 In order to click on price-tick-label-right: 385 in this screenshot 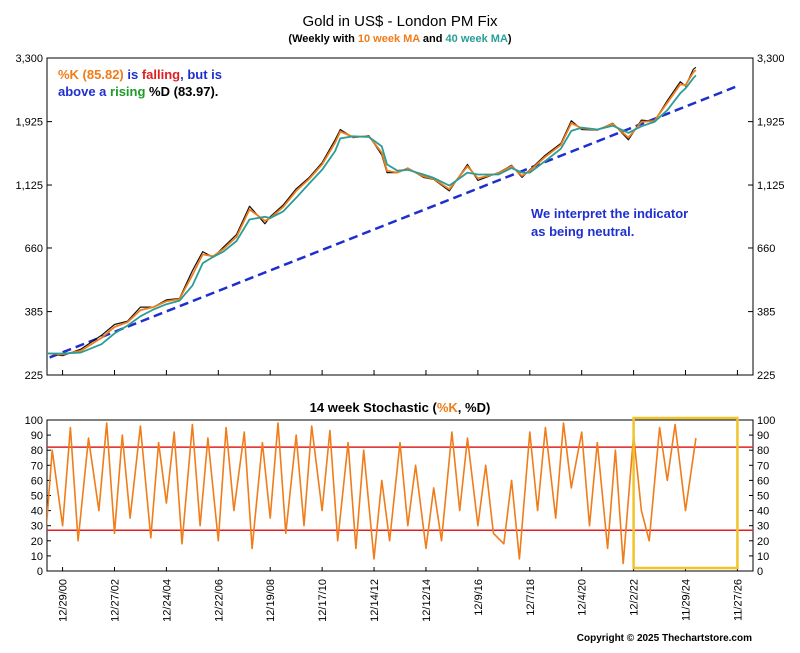, I will do `click(766, 313)`.